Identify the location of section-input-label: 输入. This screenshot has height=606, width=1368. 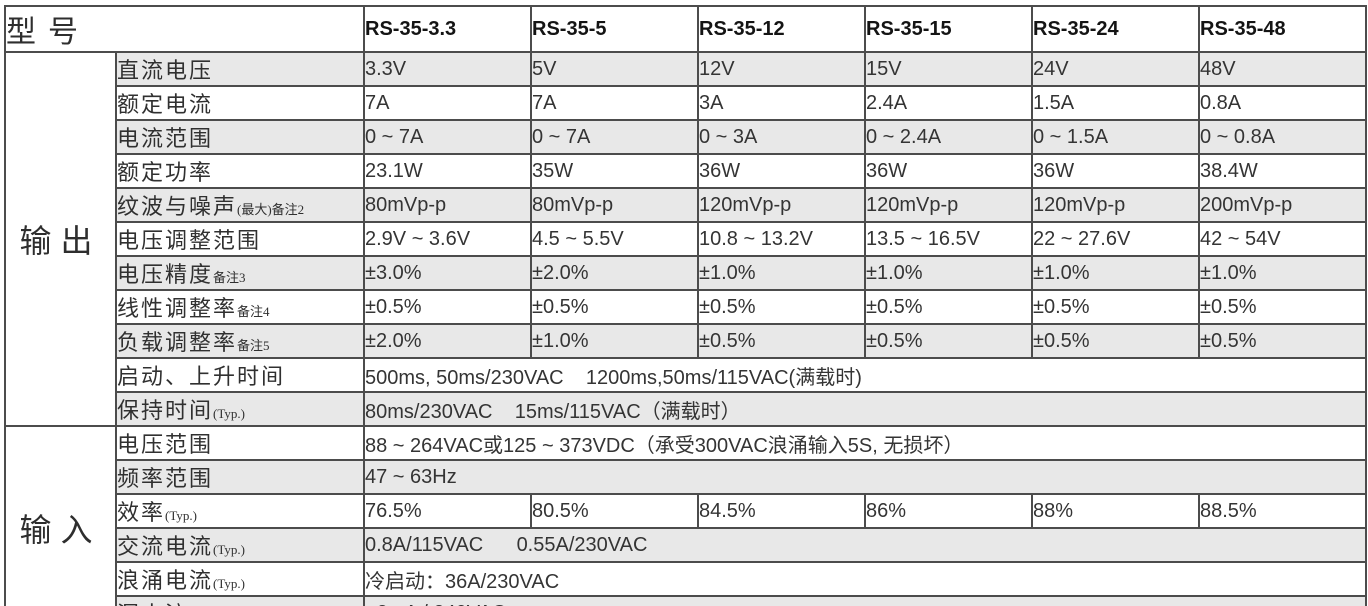
(60, 515).